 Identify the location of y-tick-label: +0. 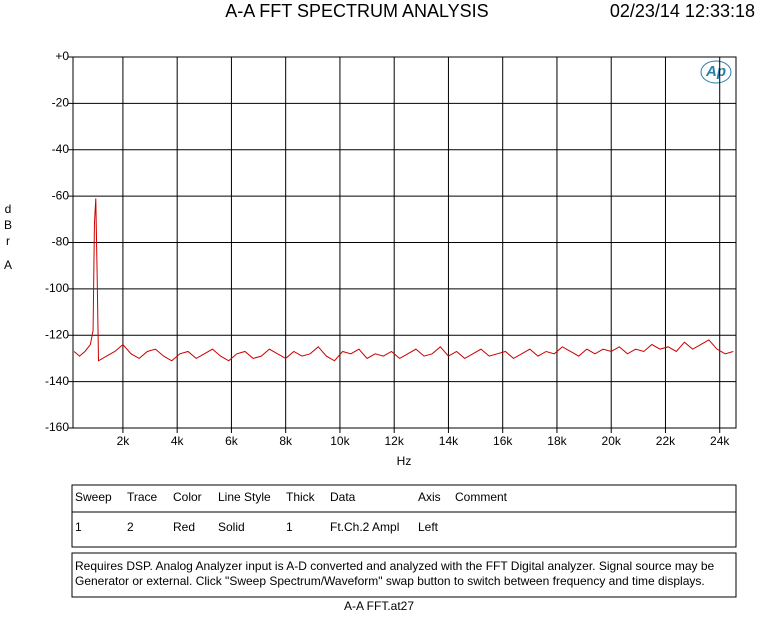
(62, 56).